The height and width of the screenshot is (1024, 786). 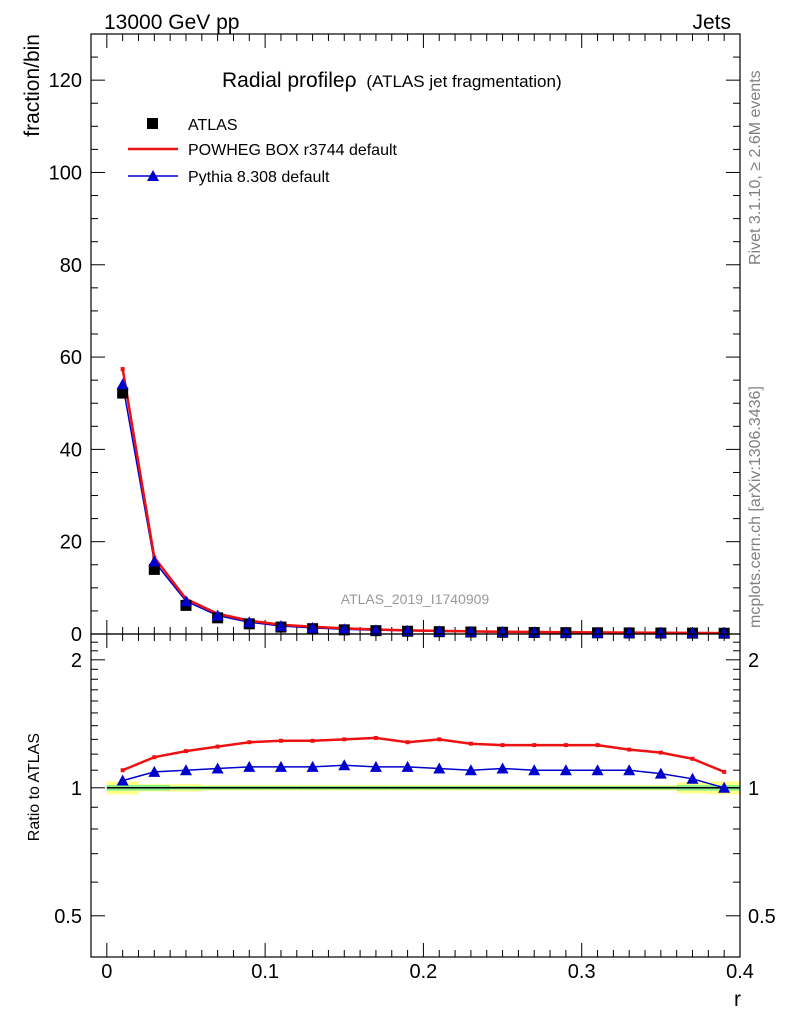 I want to click on ratio-uncertainty-band, so click(x=423, y=788).